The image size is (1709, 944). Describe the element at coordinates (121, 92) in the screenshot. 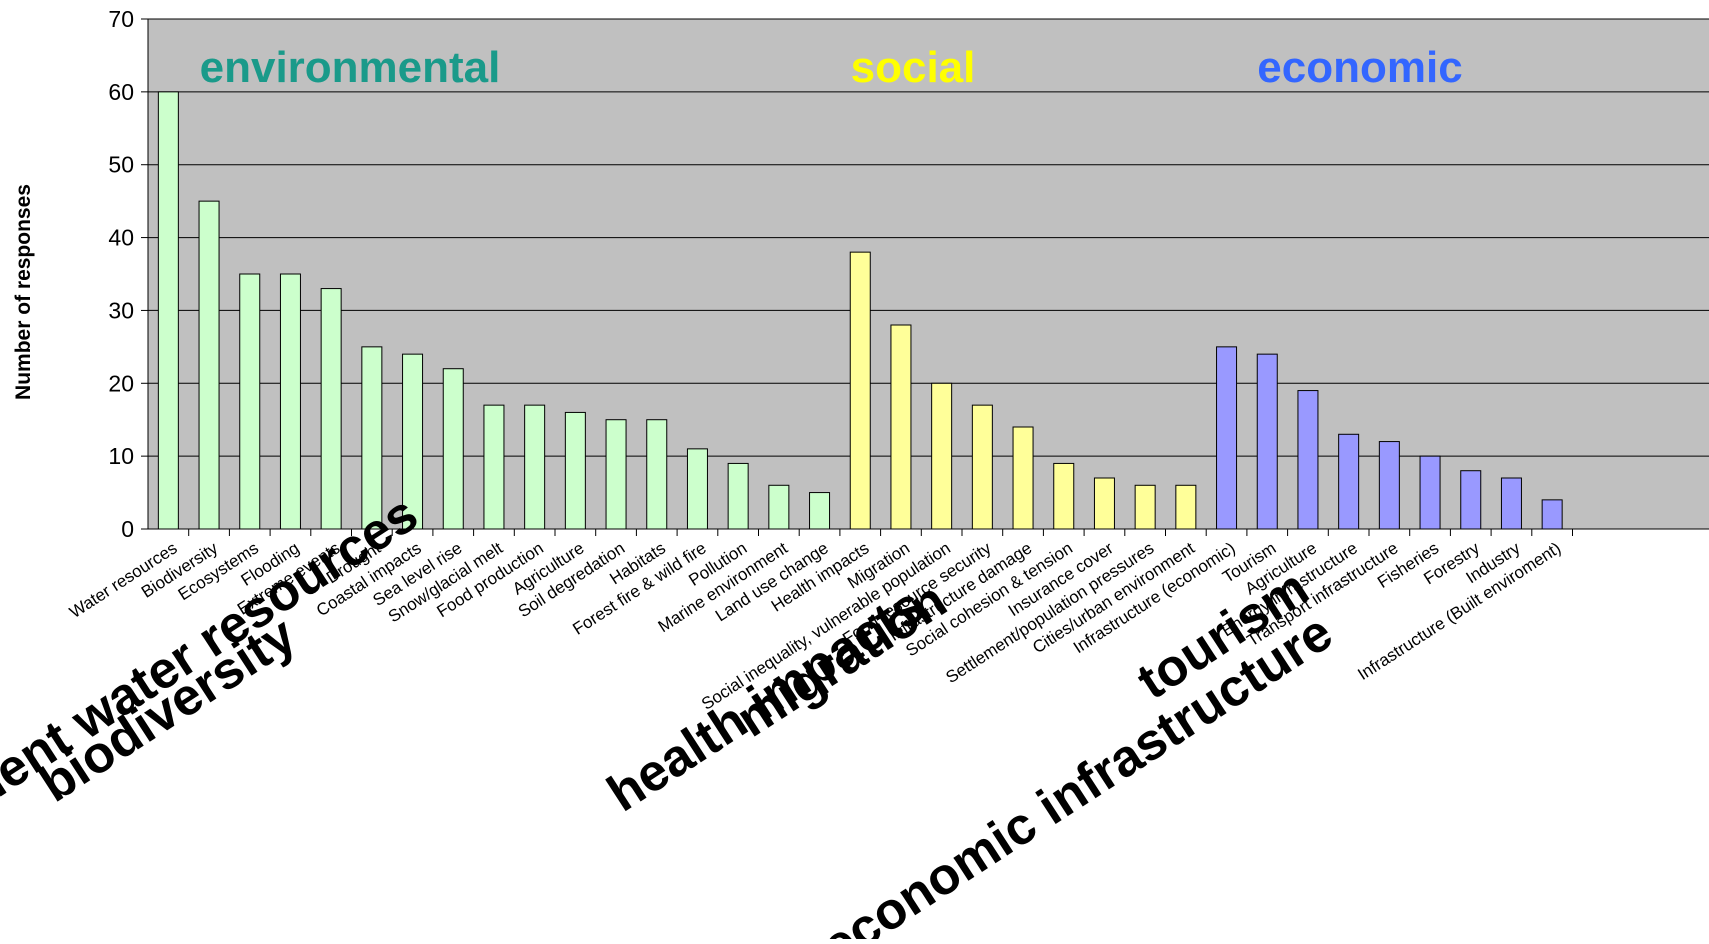

I see `y-tick-label: 60` at that location.